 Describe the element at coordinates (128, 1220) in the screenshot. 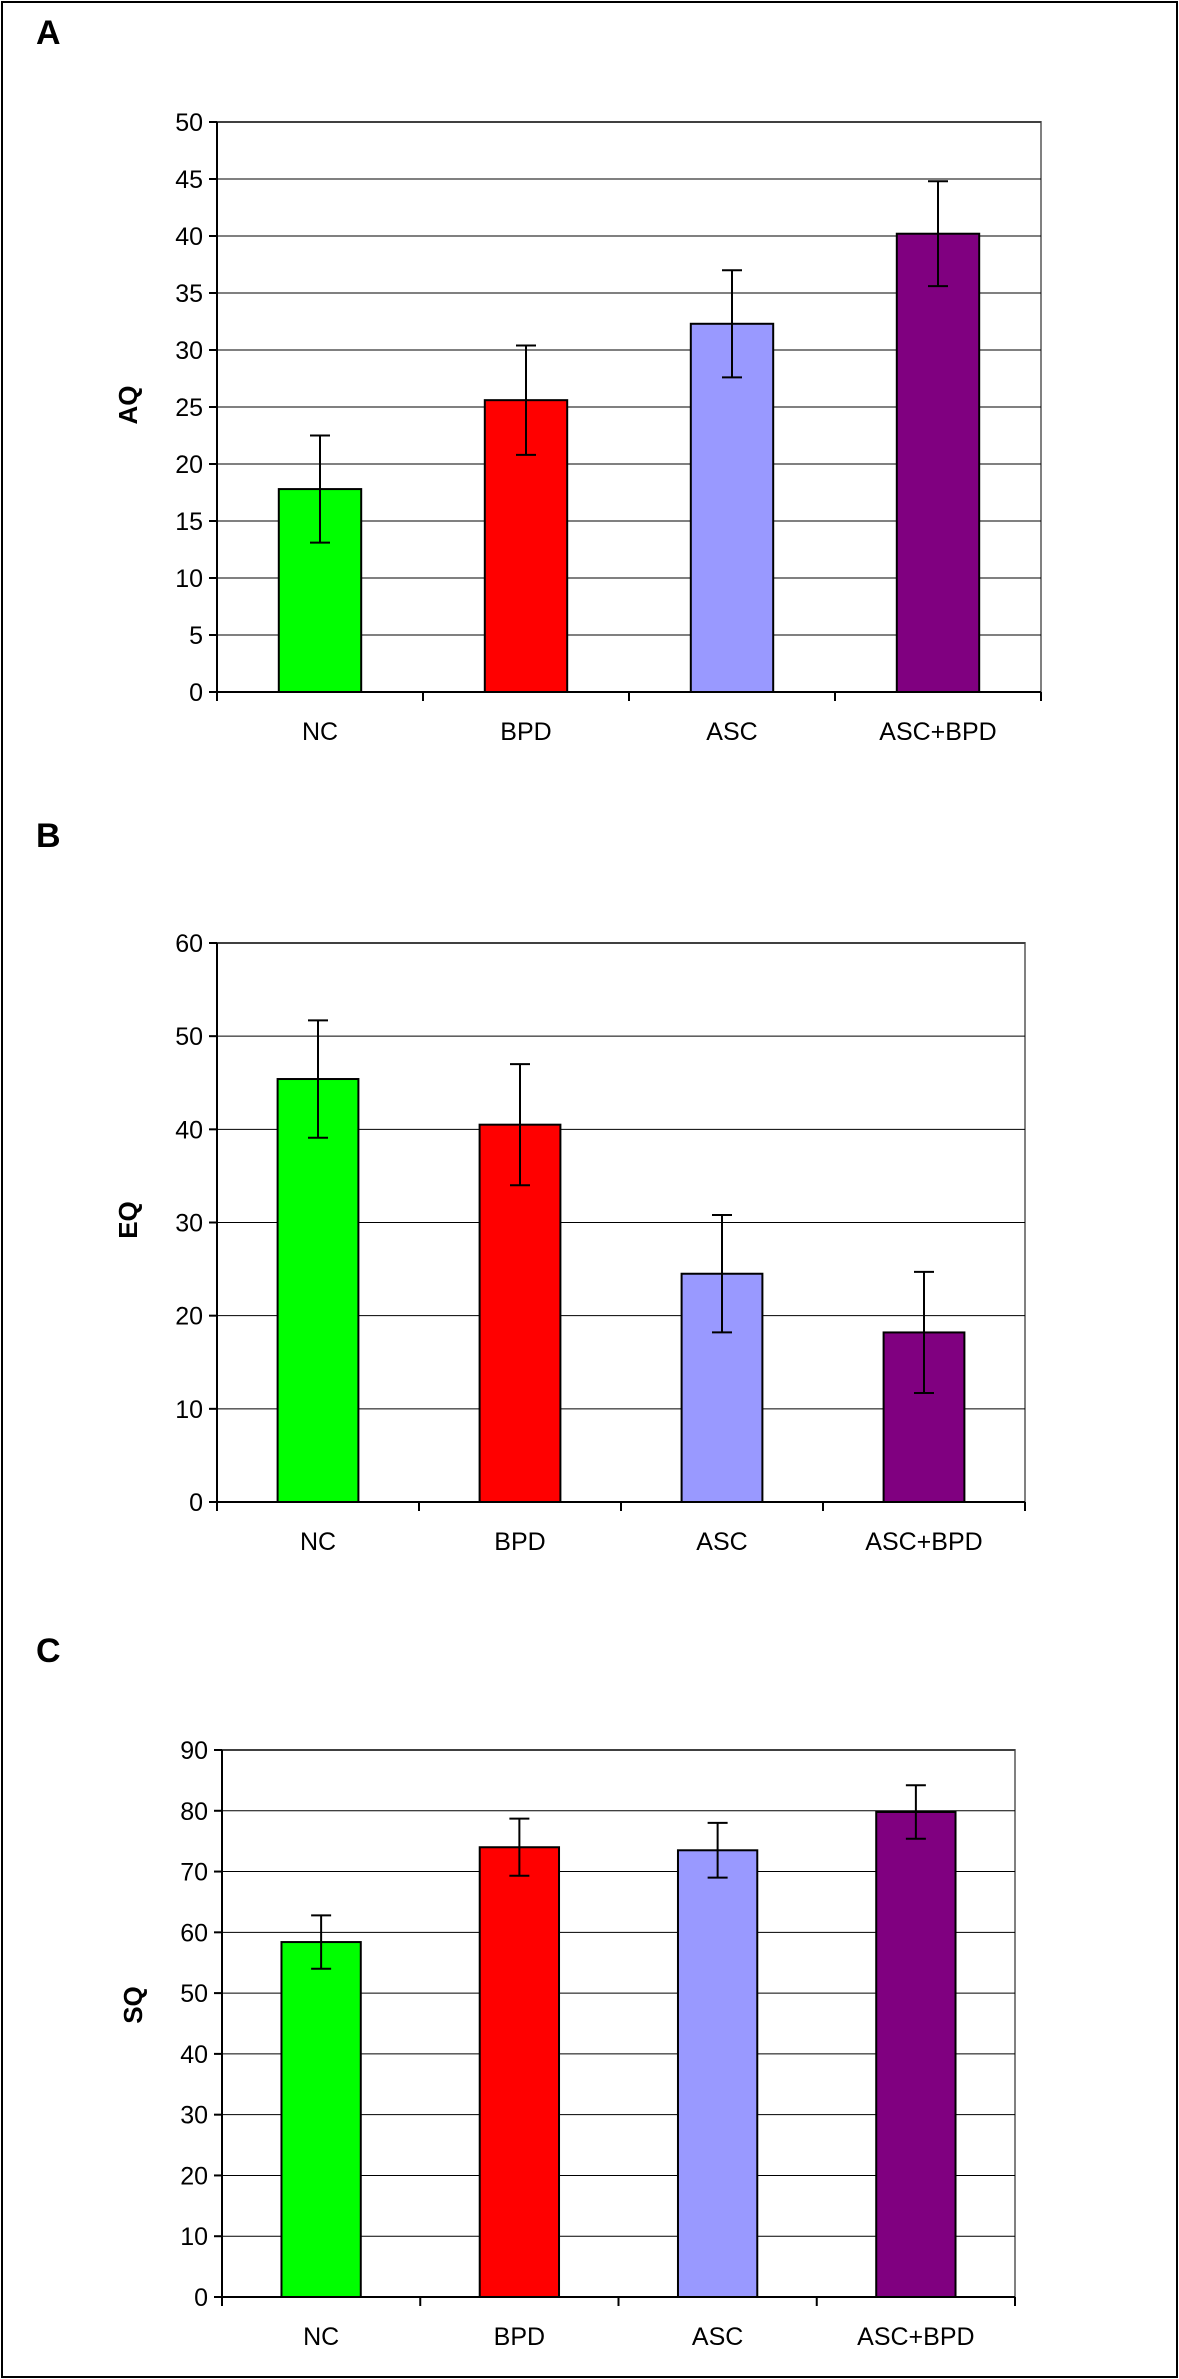

I see `y-axis-label-eq: EQ` at that location.